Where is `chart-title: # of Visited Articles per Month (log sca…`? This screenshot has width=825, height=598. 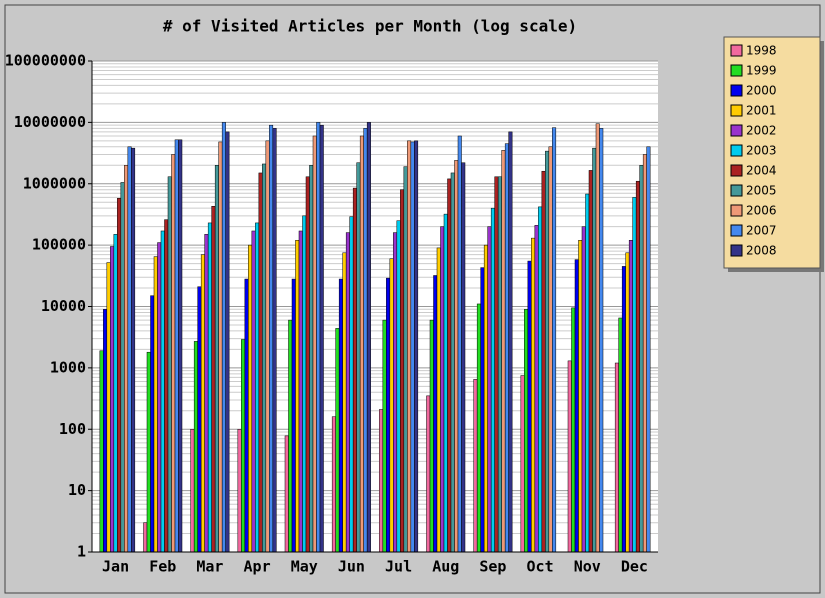
chart-title: # of Visited Articles per Month (log sca… is located at coordinates (370, 26).